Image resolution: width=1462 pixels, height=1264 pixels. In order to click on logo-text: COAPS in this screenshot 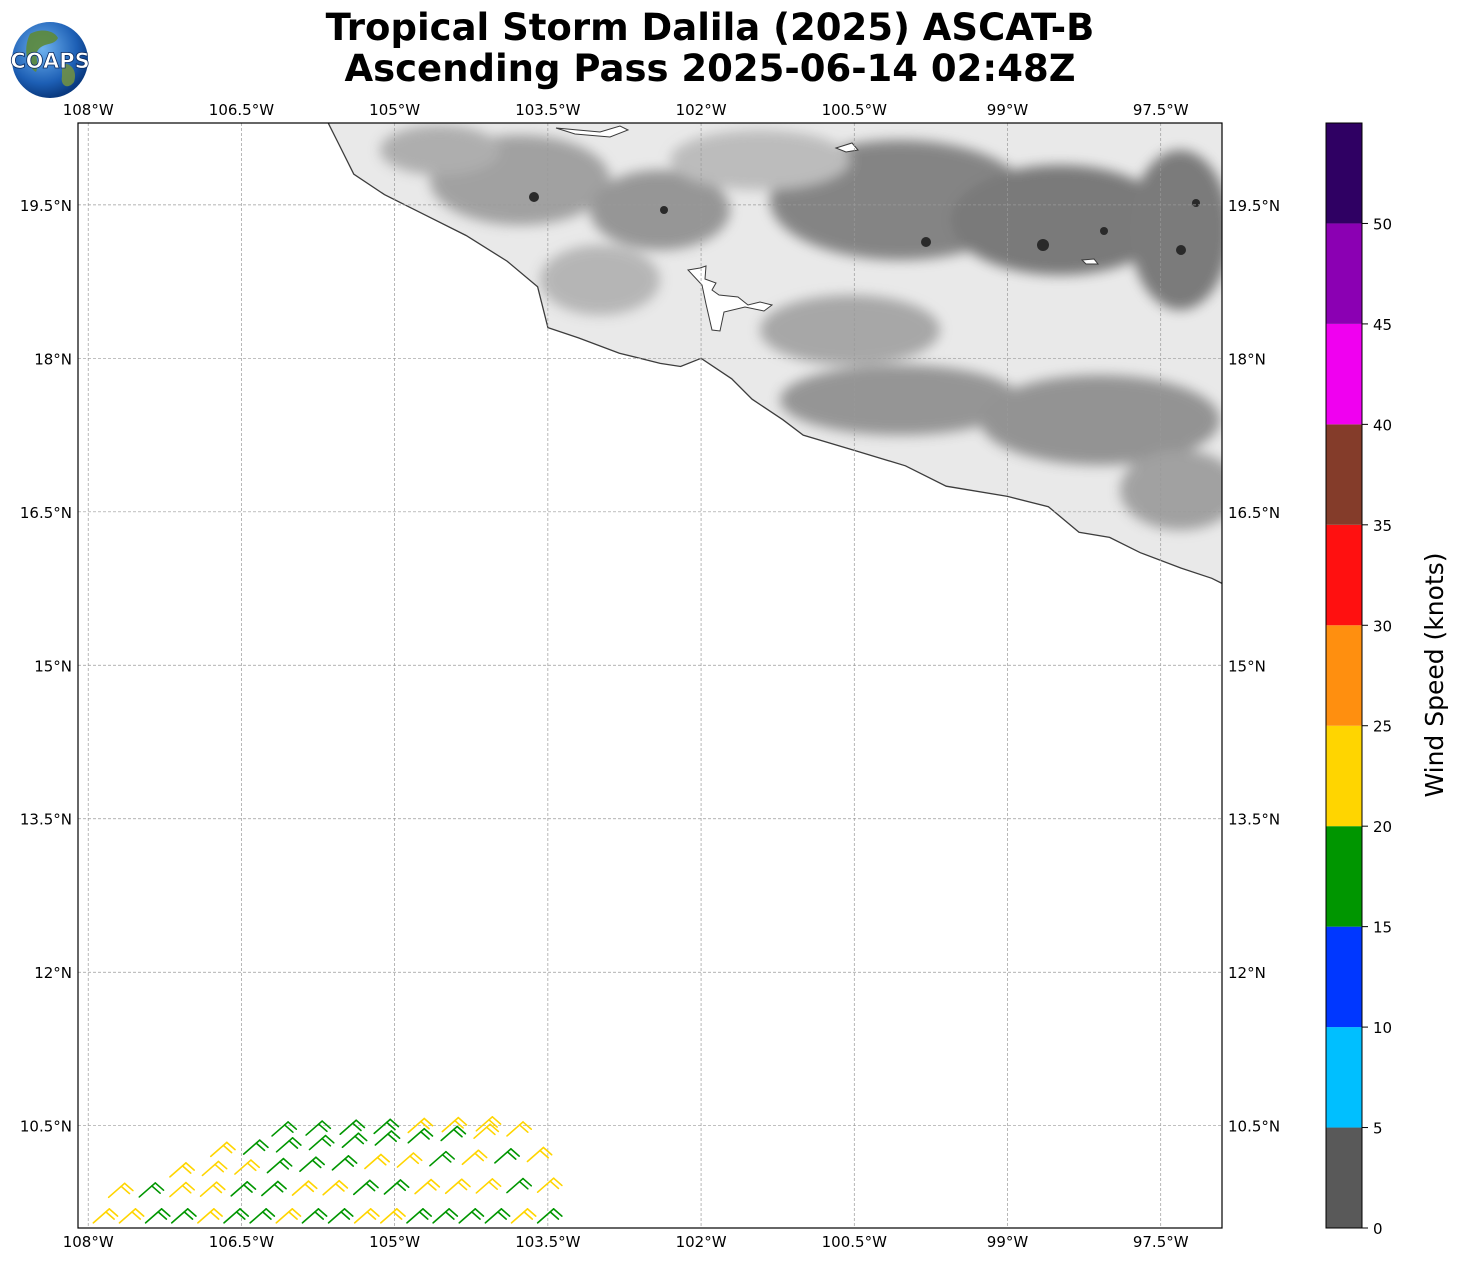, I will do `click(49, 61)`.